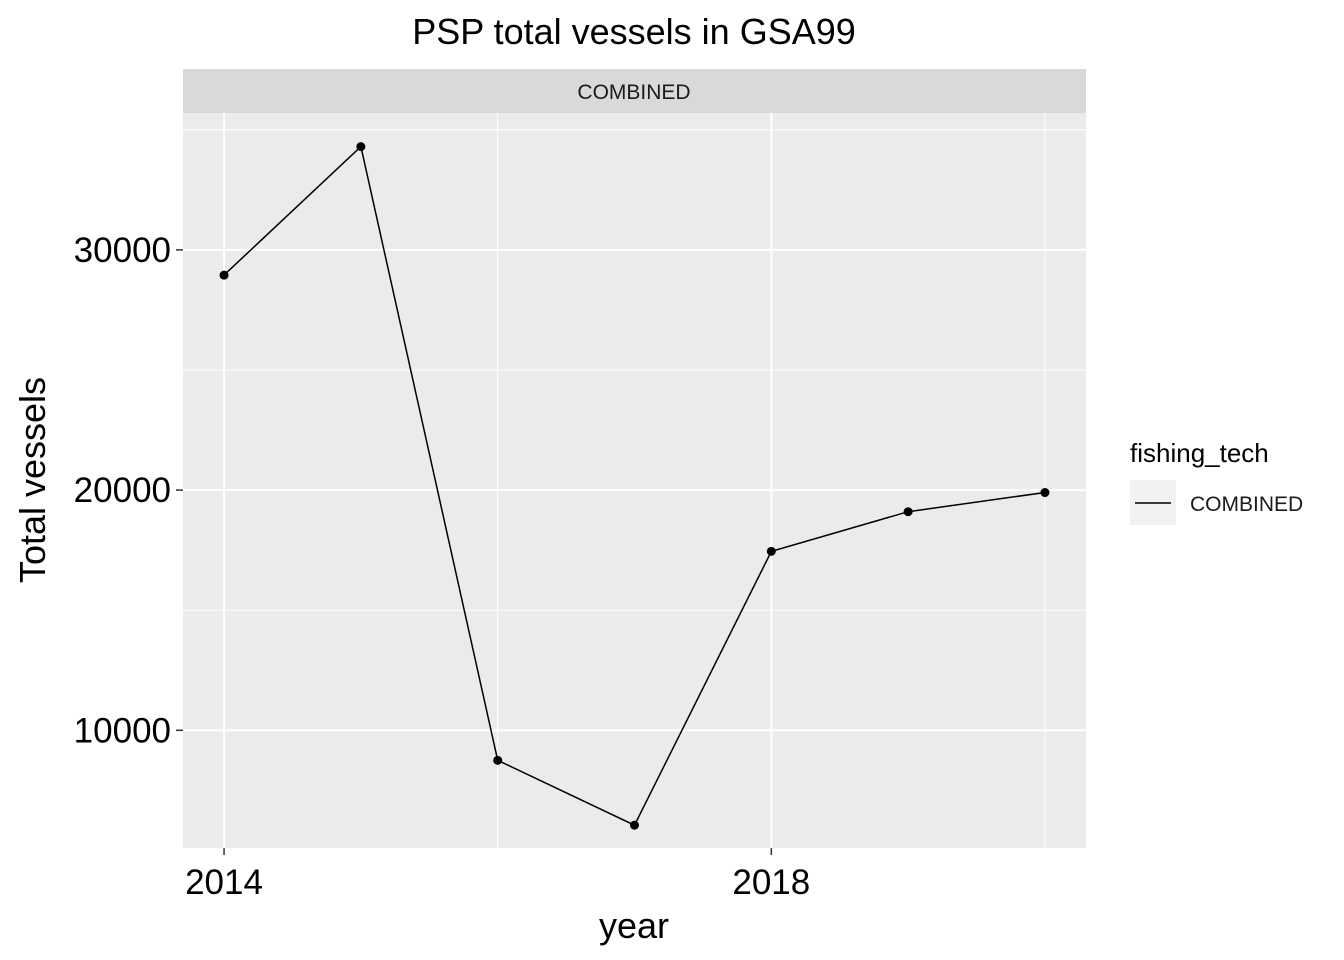 This screenshot has height=960, width=1344. I want to click on x-axis-title: year, so click(634, 925).